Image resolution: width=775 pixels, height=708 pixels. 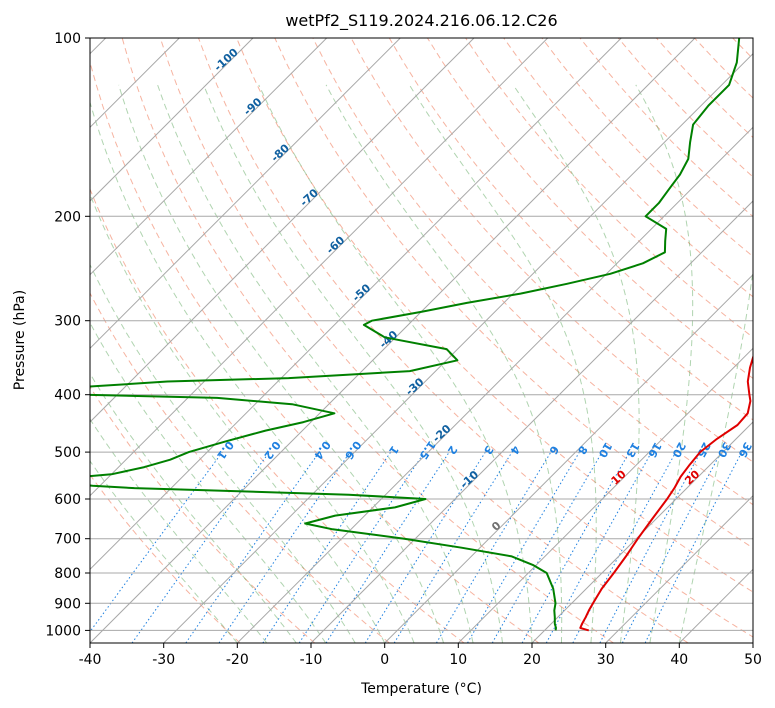 I want to click on y-tick-label: 600, so click(x=67, y=500).